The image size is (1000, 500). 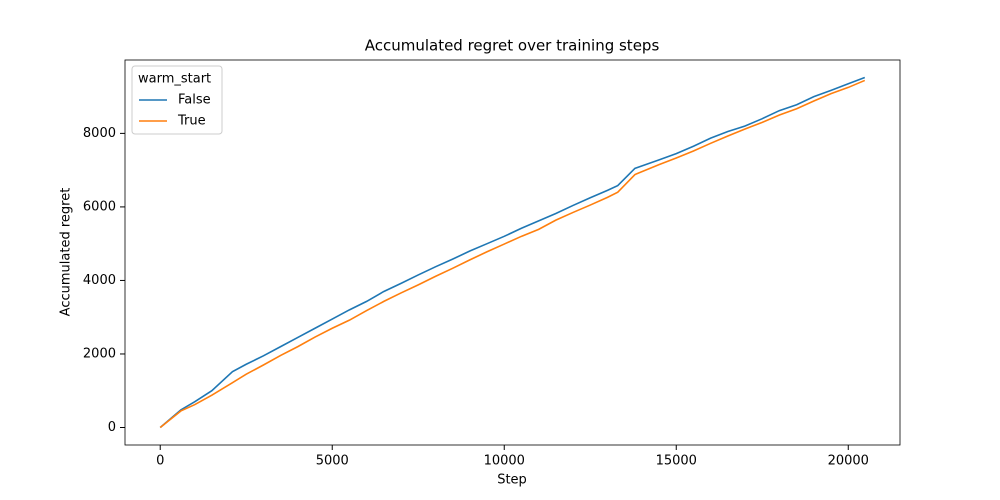 I want to click on y-tick-label: 8000, so click(x=99, y=133).